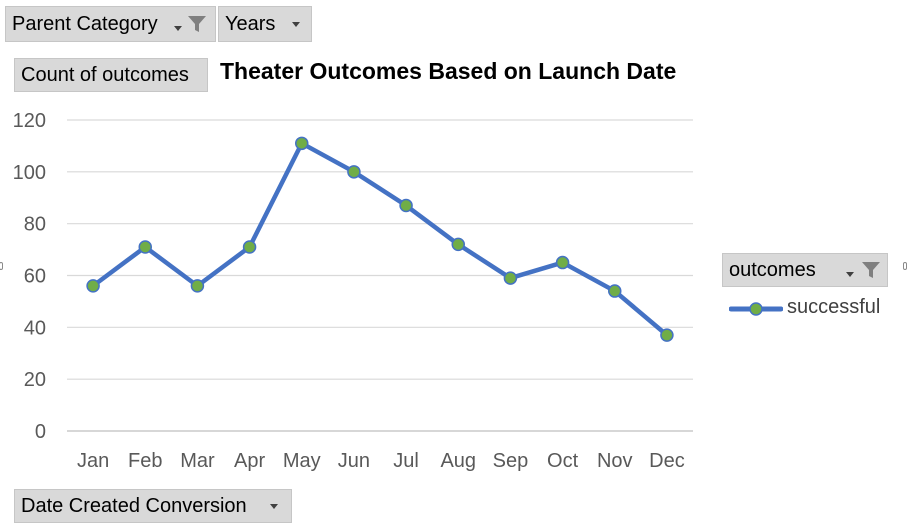 Image resolution: width=907 pixels, height=528 pixels. I want to click on parent-category-filter-button: Parent Category, so click(110, 24).